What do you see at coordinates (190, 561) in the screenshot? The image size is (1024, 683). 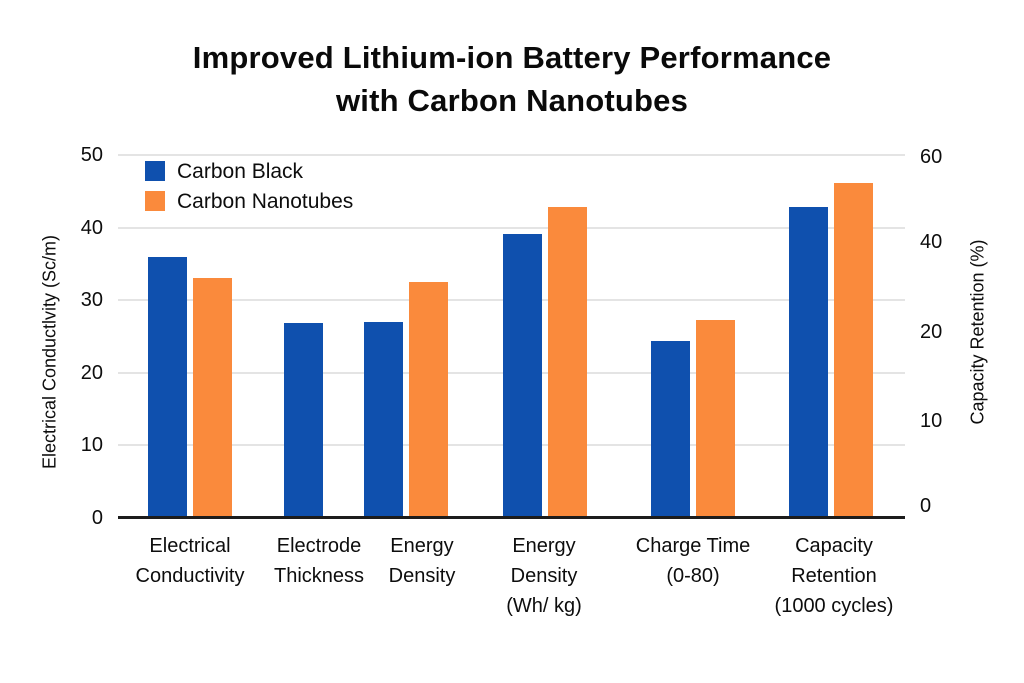 I see `x-axis-category-1: Electrical Conductivity` at bounding box center [190, 561].